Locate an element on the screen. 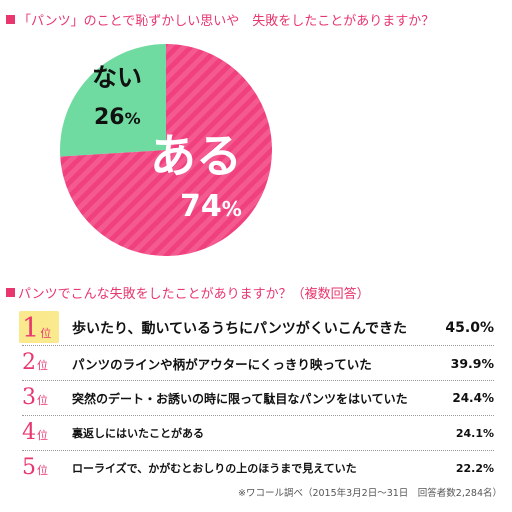  source-footnote: ※ワコール調べ（2015年3月2日〜31日 回答者数2,284名） is located at coordinates (369, 493).